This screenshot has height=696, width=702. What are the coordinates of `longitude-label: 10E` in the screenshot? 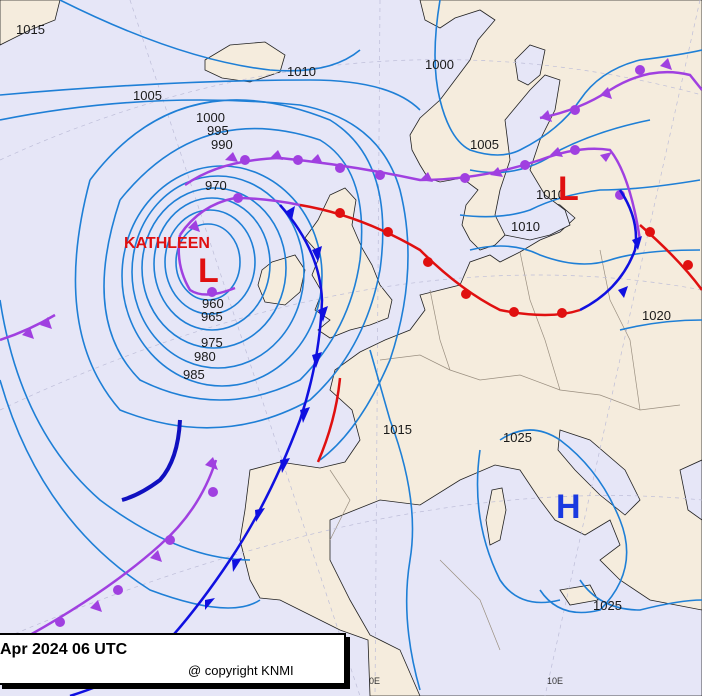 It's located at (555, 681).